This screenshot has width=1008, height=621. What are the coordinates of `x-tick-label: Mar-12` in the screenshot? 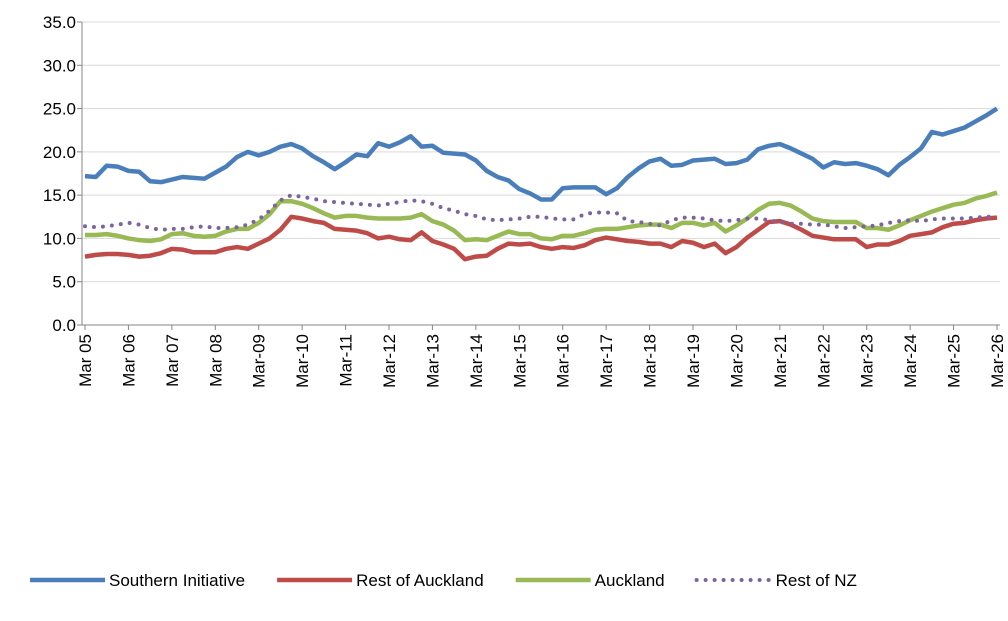 It's located at (389, 361).